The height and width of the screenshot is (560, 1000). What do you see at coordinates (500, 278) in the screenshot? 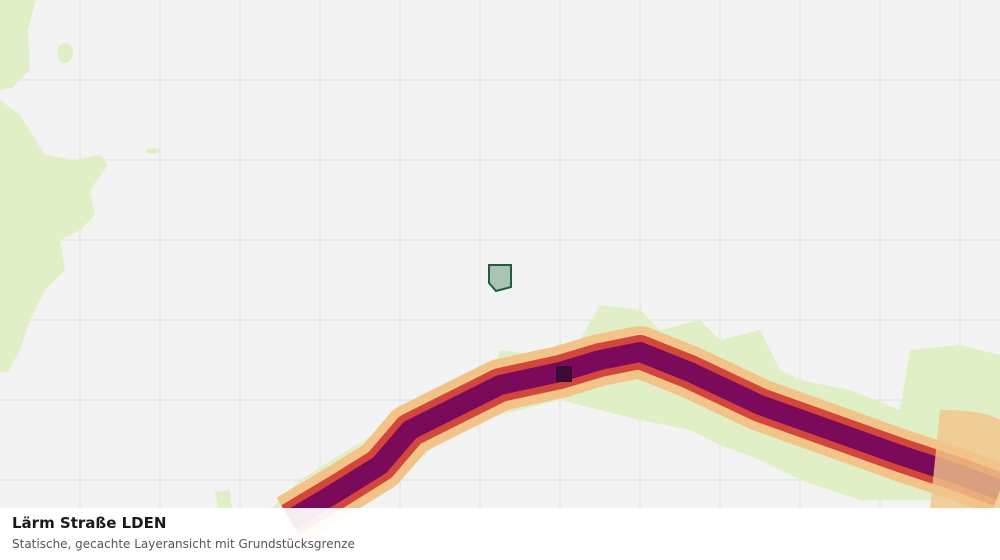
I see `parcel-boundary` at bounding box center [500, 278].